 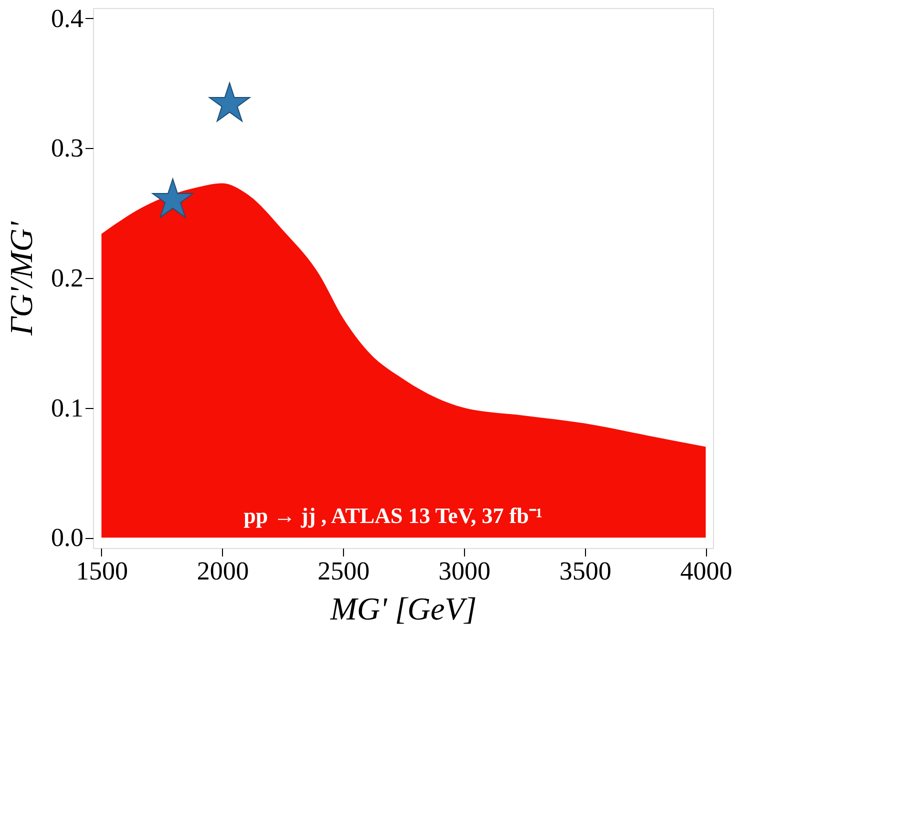 What do you see at coordinates (67, 18) in the screenshot?
I see `y-tick-label: 0.4` at bounding box center [67, 18].